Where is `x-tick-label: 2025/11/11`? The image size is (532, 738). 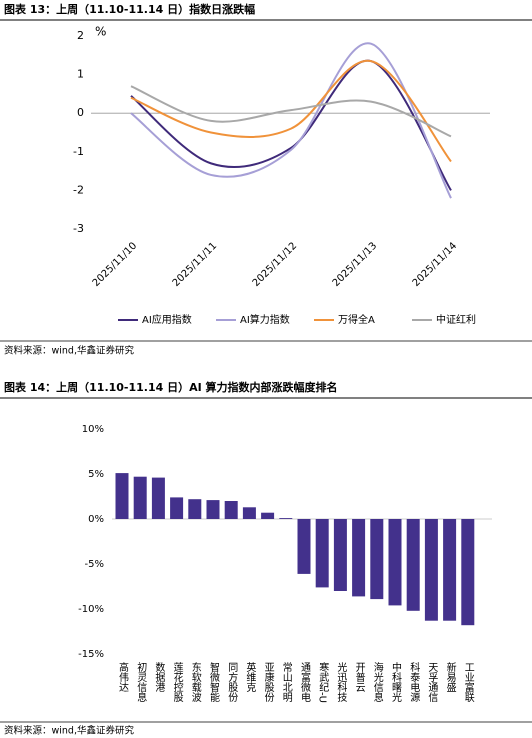
x-tick-label: 2025/11/11 is located at coordinates (195, 264).